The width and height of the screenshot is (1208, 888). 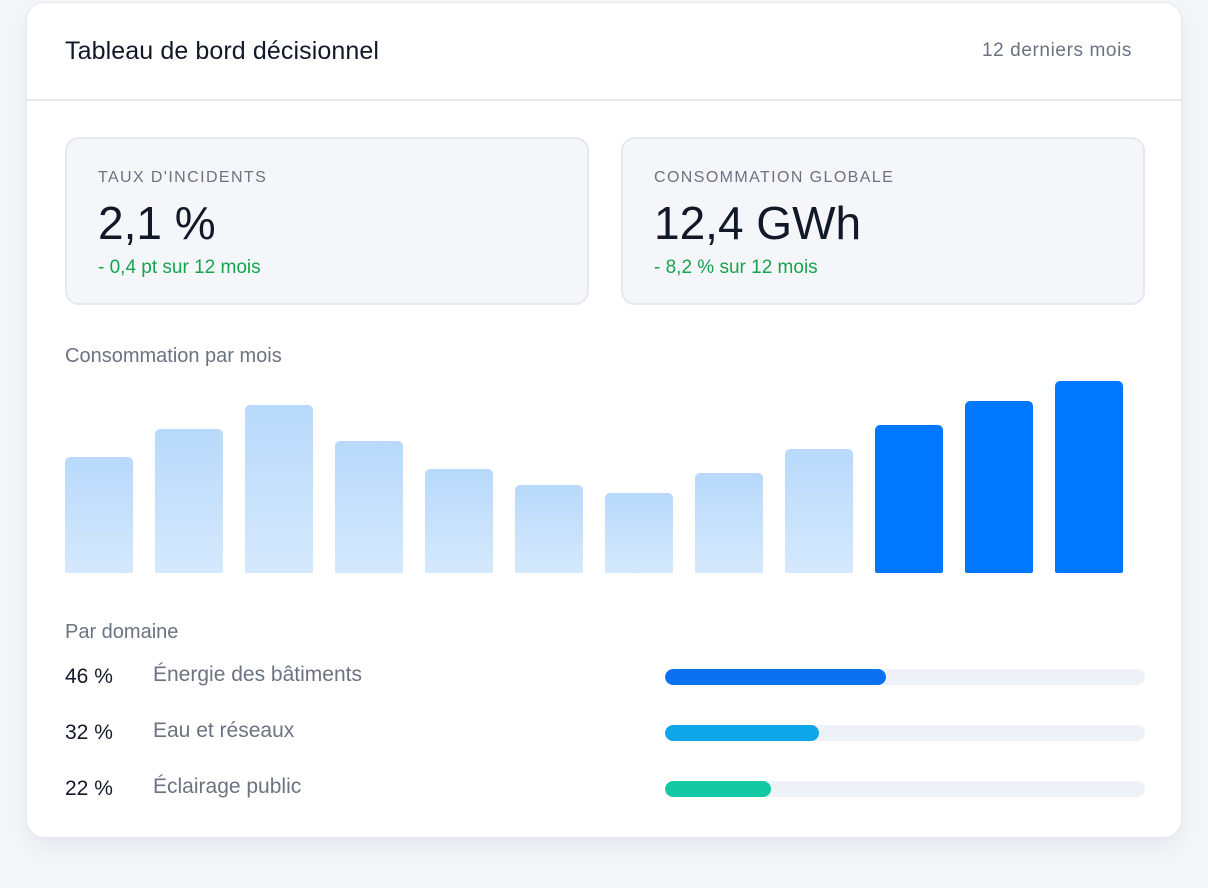 I want to click on domain-percent: 46 %, so click(x=89, y=676).